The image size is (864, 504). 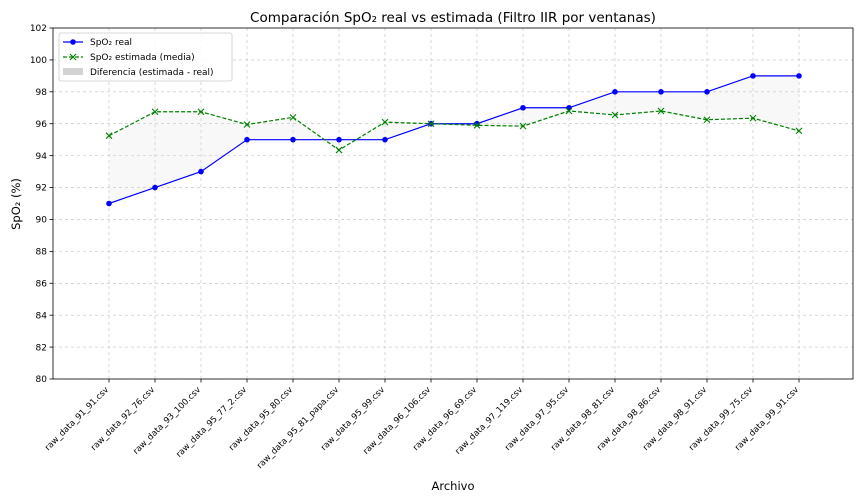 I want to click on y-tick-label: 80, so click(x=42, y=380).